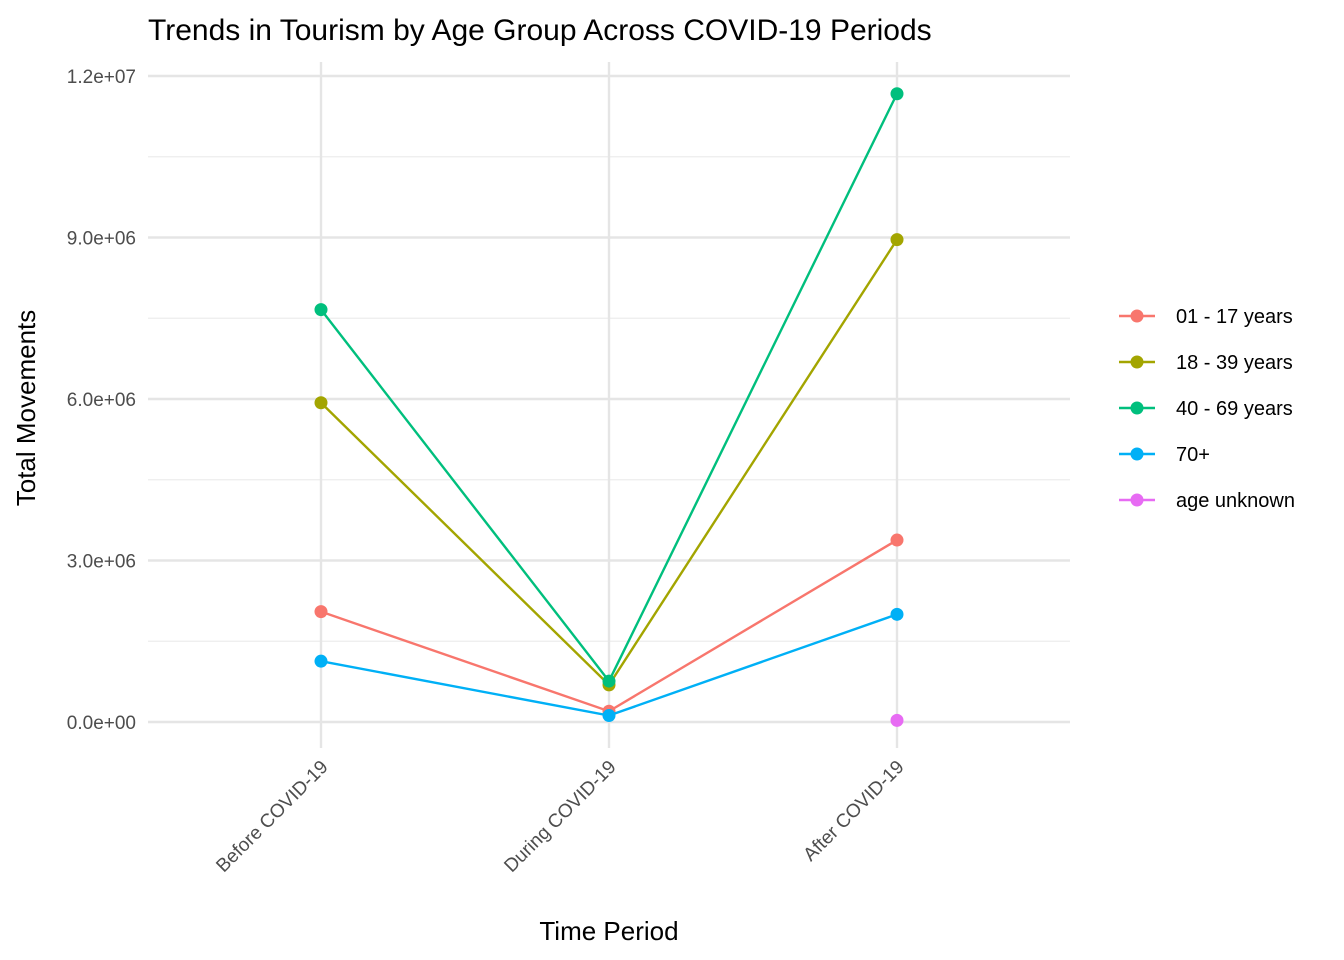 The width and height of the screenshot is (1344, 960). What do you see at coordinates (101, 723) in the screenshot?
I see `y-tick-label: 0.0e+00` at bounding box center [101, 723].